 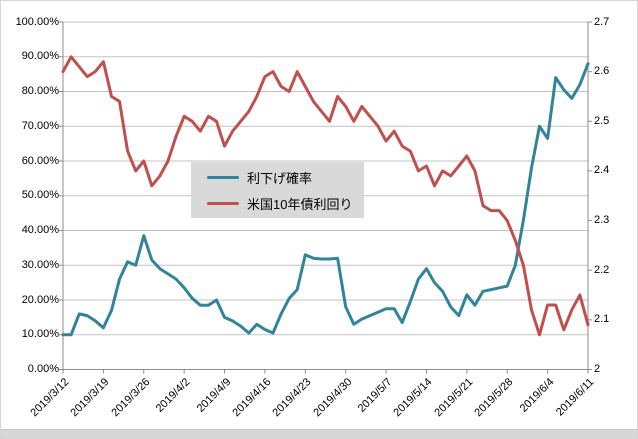 I want to click on right-axis-tick-label: 2.4, so click(x=602, y=170).